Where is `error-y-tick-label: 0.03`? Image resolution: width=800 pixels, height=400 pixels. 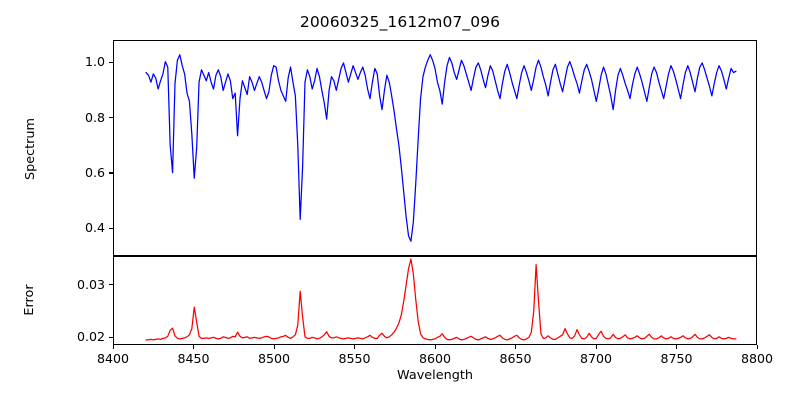 error-y-tick-label: 0.03 is located at coordinates (90, 284).